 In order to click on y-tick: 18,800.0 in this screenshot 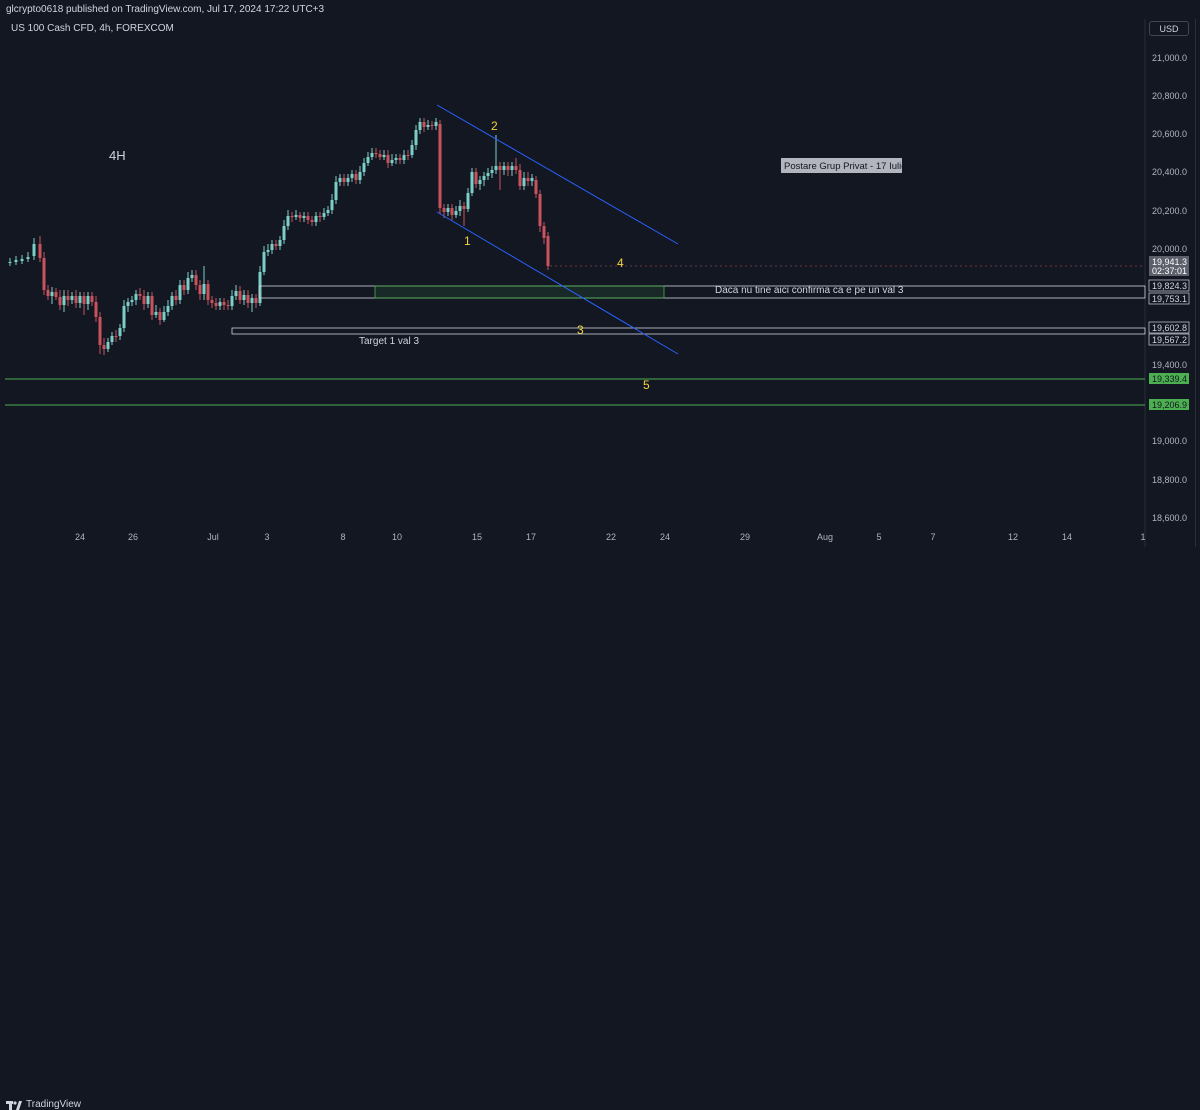, I will do `click(1169, 480)`.